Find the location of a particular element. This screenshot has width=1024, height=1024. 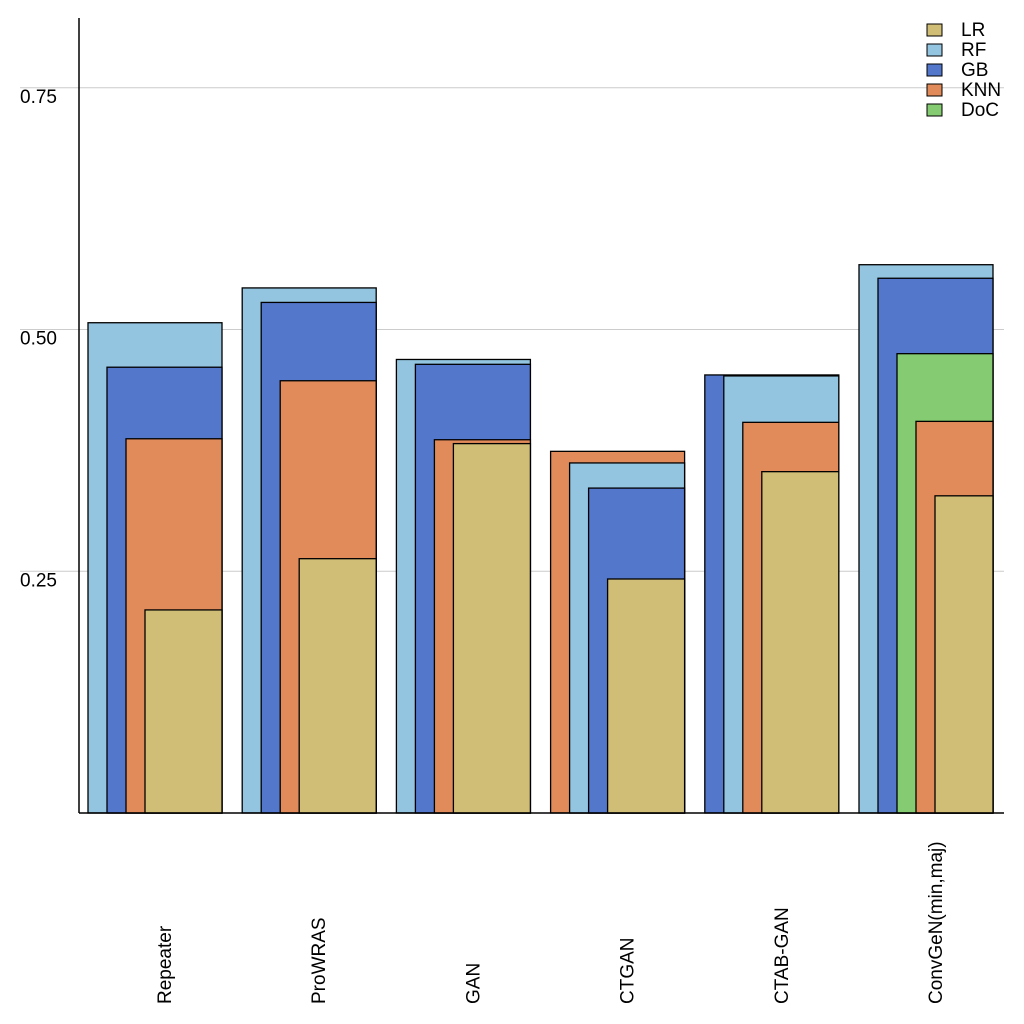

legend-item-knn: KNN is located at coordinates (963, 90).